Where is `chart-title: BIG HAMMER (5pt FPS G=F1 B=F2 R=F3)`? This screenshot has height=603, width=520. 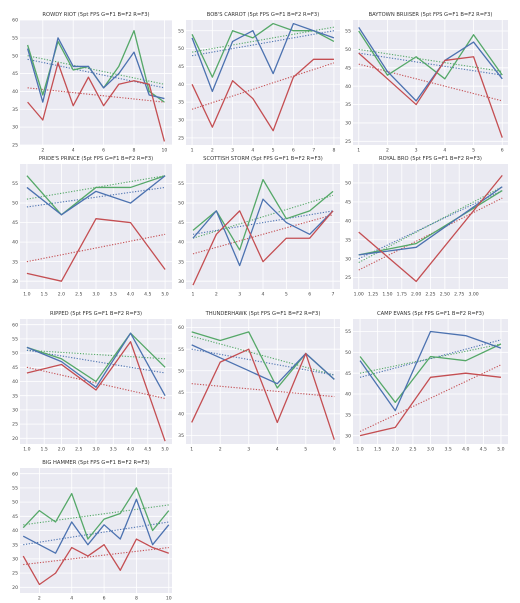
chart-title: BIG HAMMER (5pt FPS G=F1 B=F2 R=F3) is located at coordinates (95, 463).